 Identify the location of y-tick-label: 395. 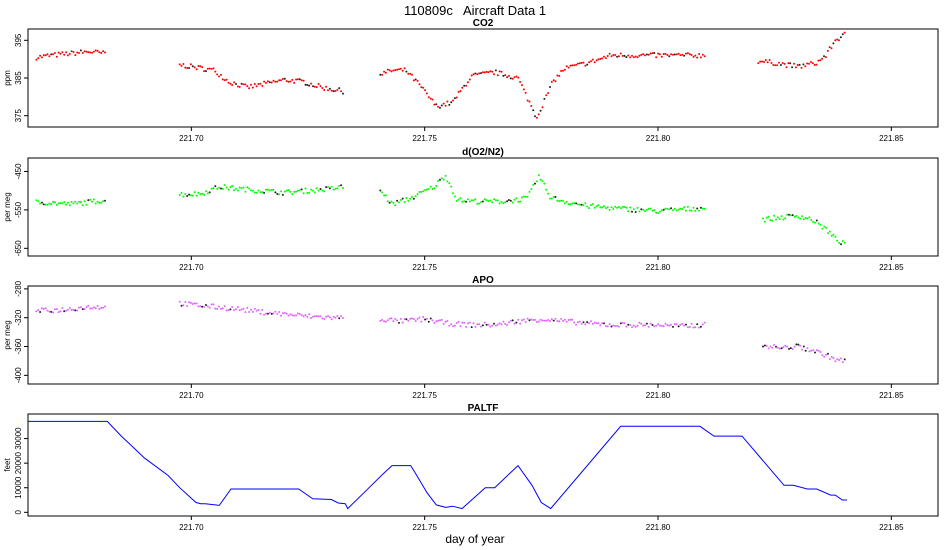
(18, 40).